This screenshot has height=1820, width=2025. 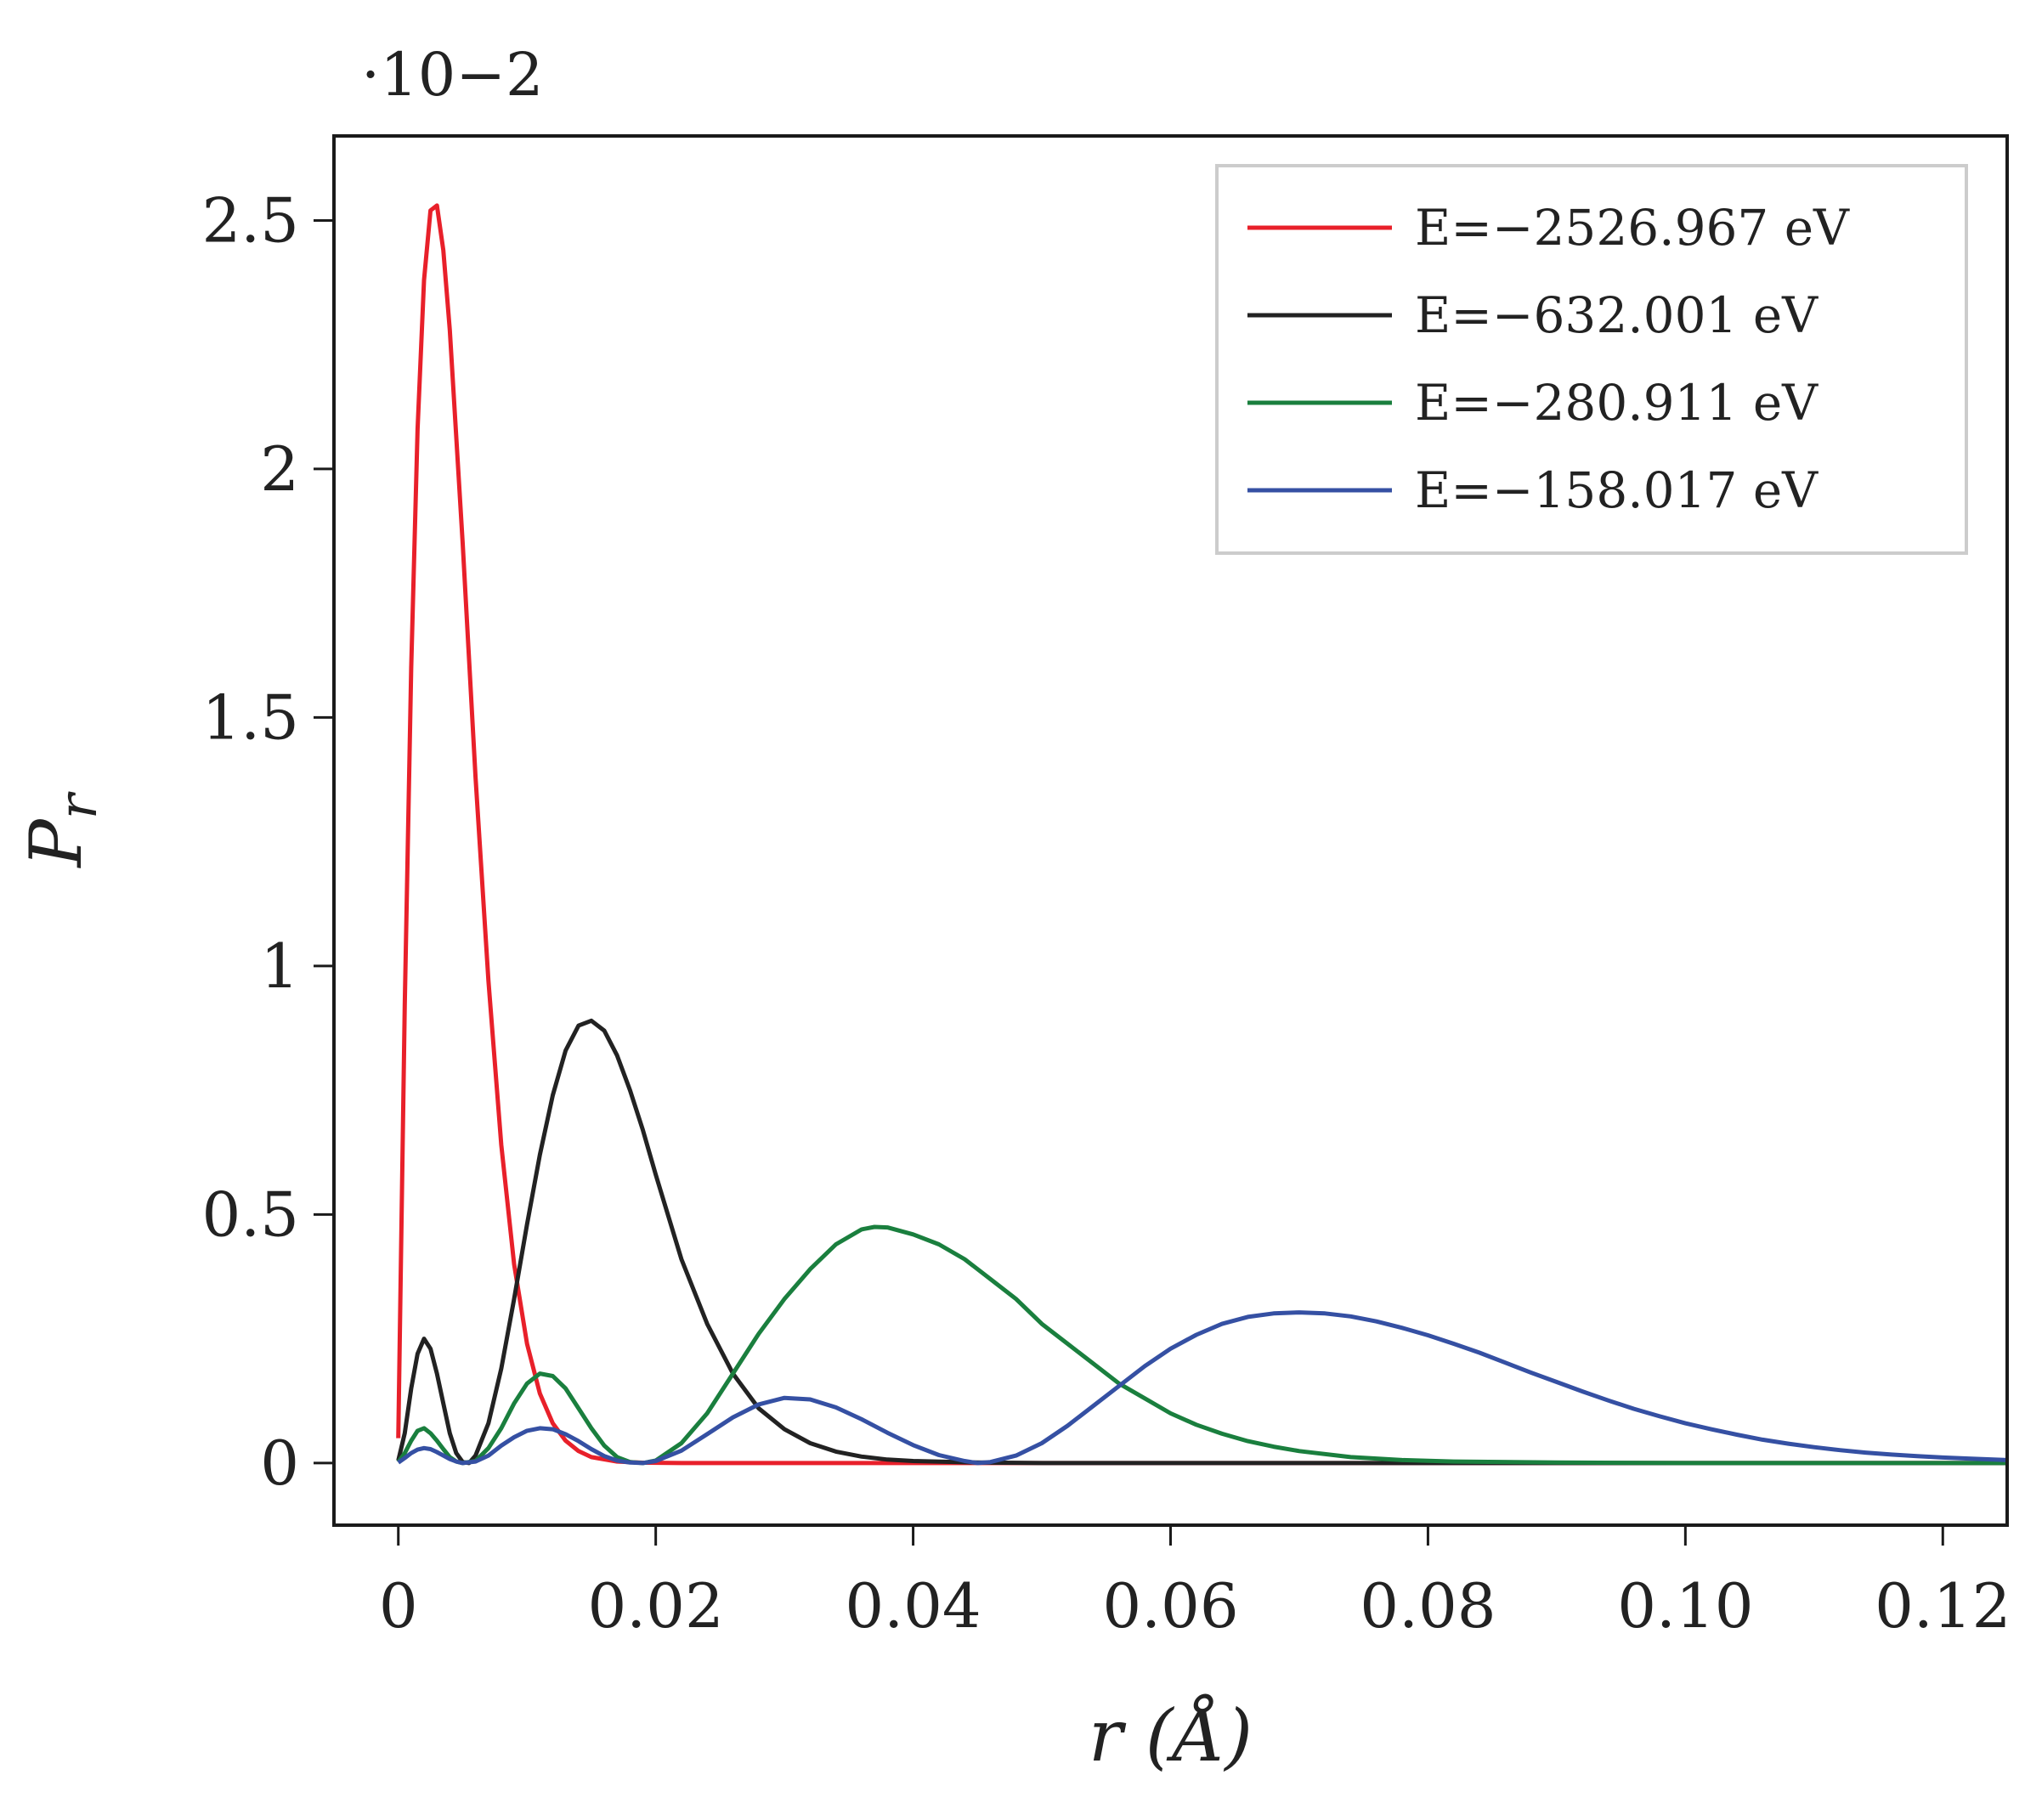 What do you see at coordinates (1617, 490) in the screenshot?
I see `legend-label: E=−158.017 eV` at bounding box center [1617, 490].